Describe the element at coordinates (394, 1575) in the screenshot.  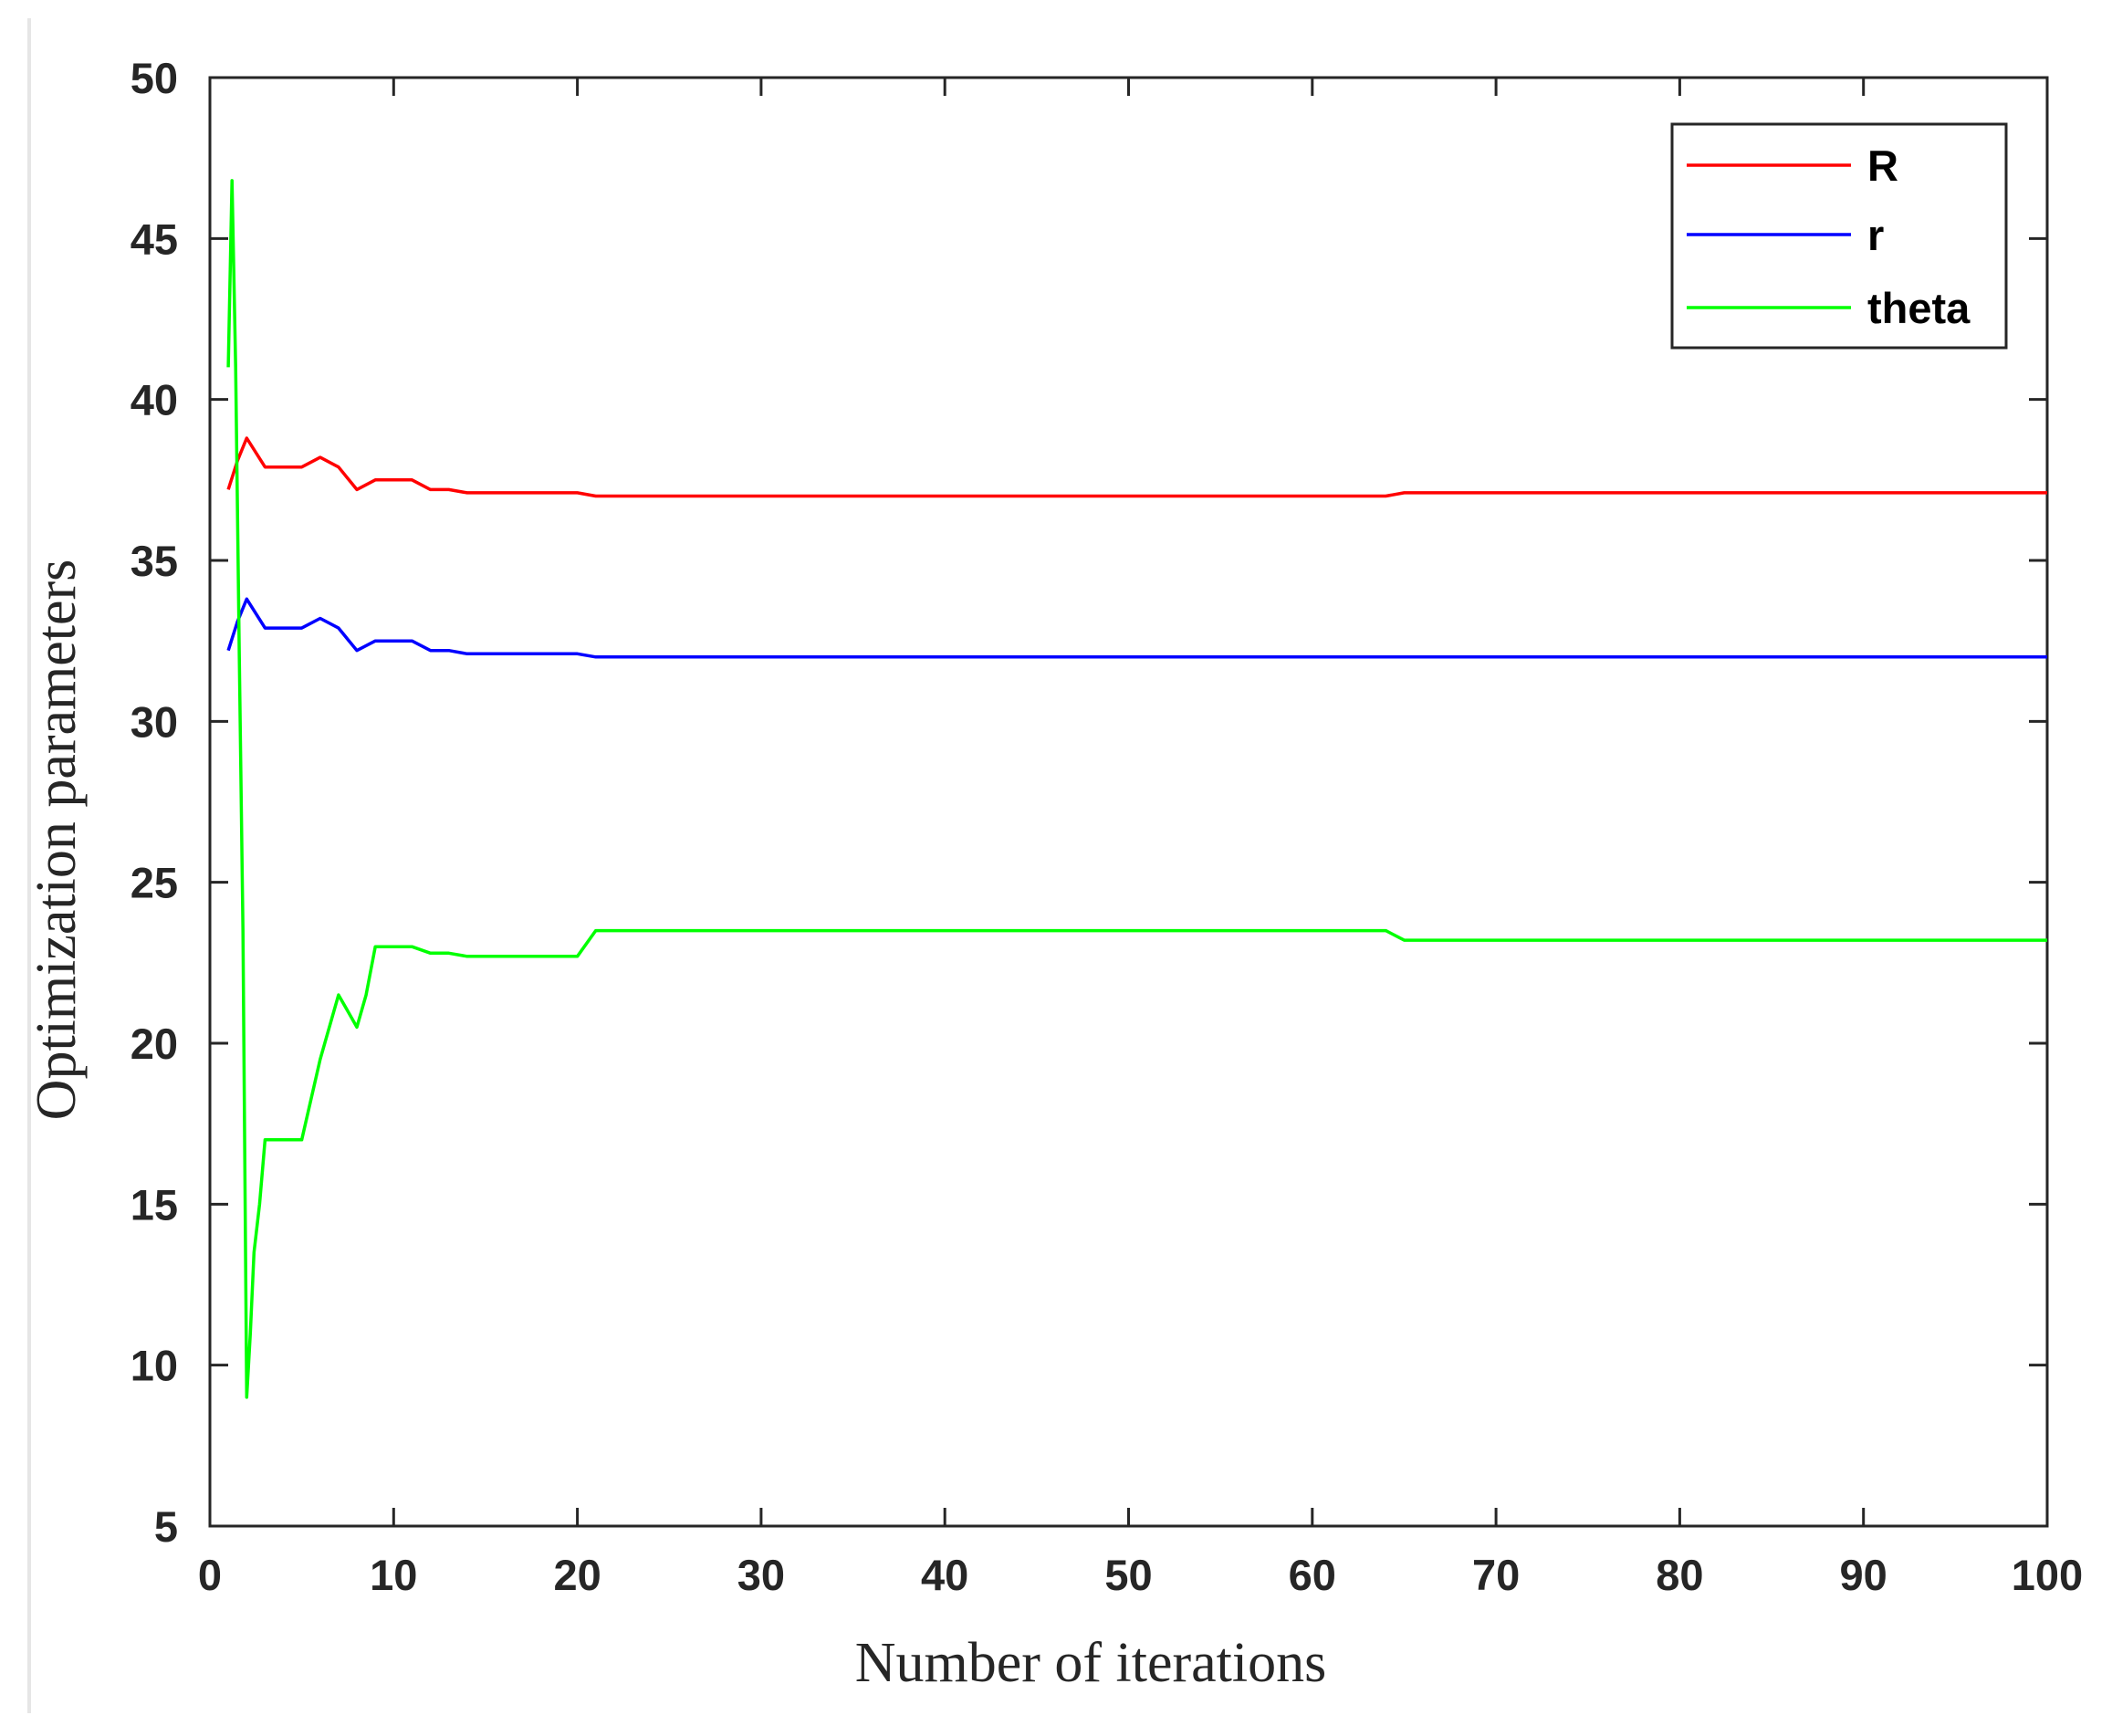
I see `x-tick-label: 10` at that location.